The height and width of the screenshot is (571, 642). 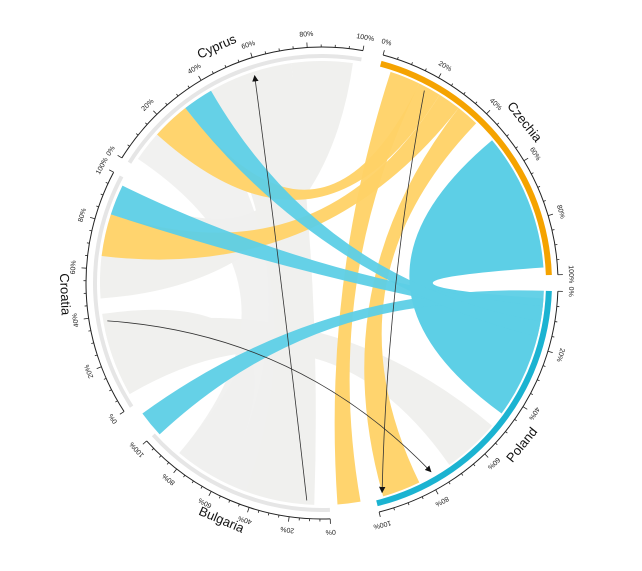 I want to click on sector-label-poland: Poland, so click(x=521, y=444).